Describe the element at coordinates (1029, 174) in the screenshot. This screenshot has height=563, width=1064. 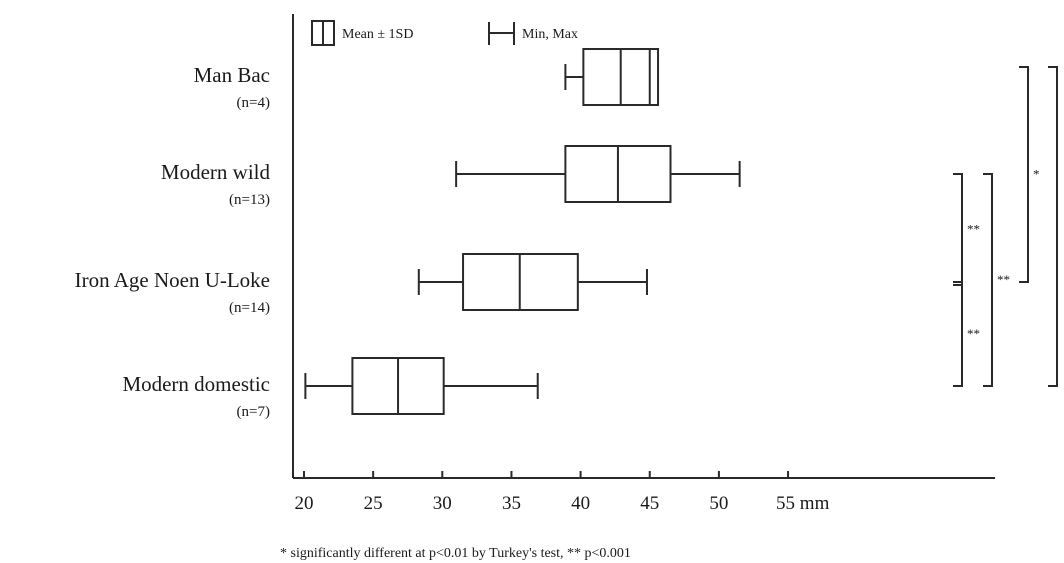
I see `significance-bracket: *` at that location.